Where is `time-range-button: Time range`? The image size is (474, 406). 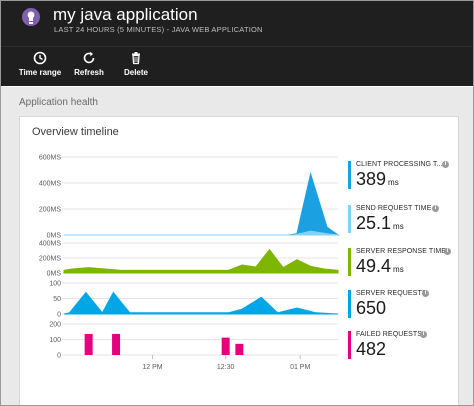 time-range-button: Time range is located at coordinates (40, 67).